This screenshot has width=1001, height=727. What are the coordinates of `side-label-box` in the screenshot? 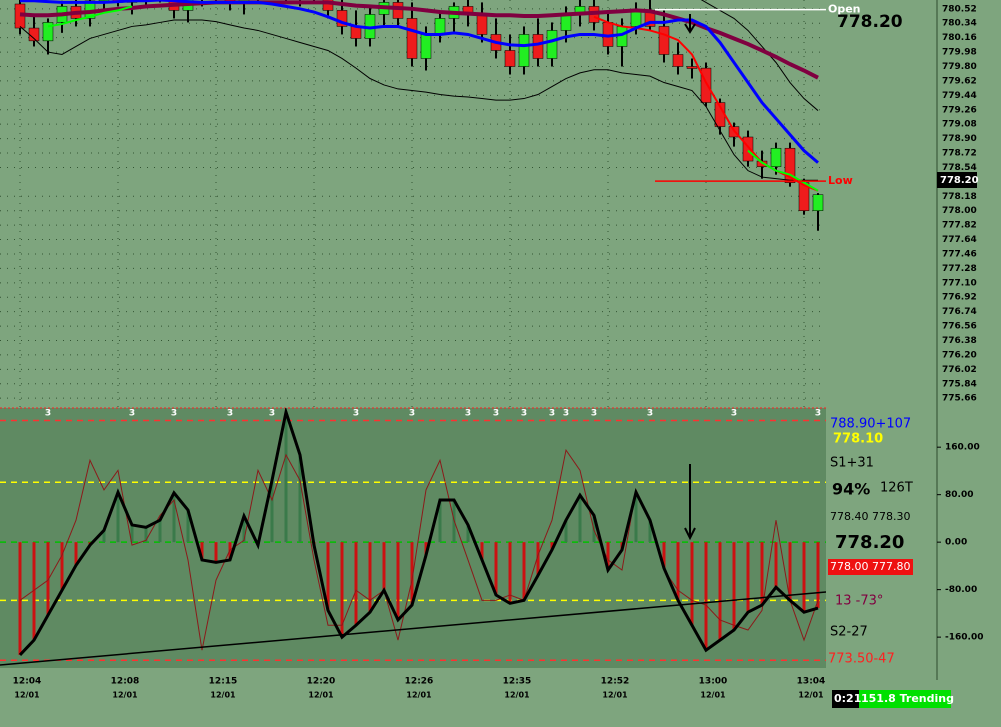 It's located at (870, 567).